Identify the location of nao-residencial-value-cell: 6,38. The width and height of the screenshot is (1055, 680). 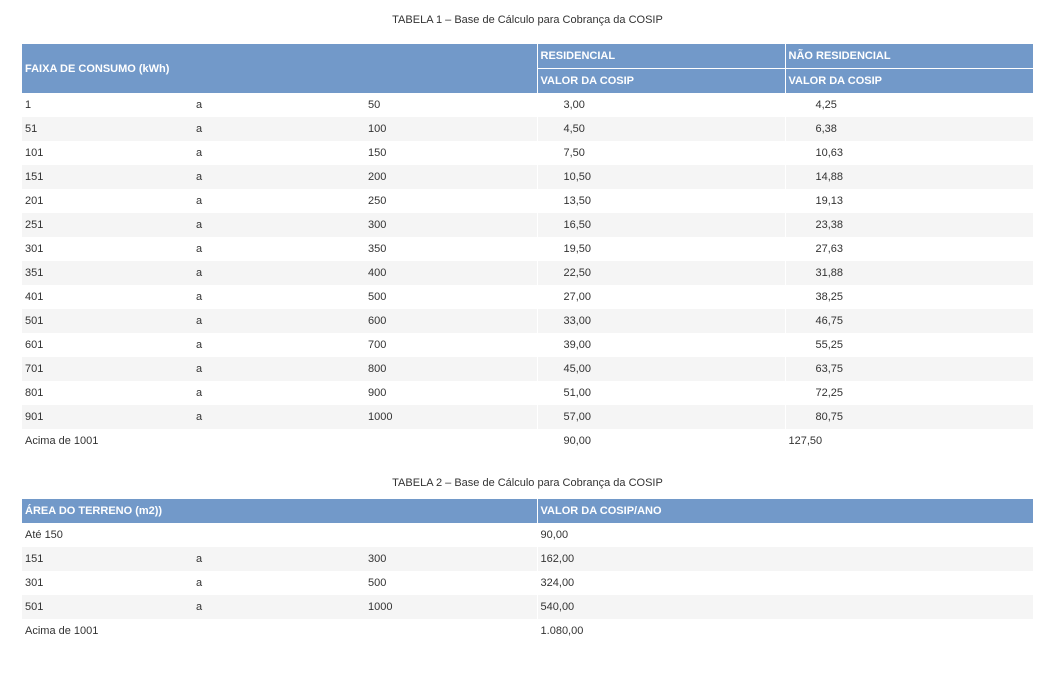
(909, 129).